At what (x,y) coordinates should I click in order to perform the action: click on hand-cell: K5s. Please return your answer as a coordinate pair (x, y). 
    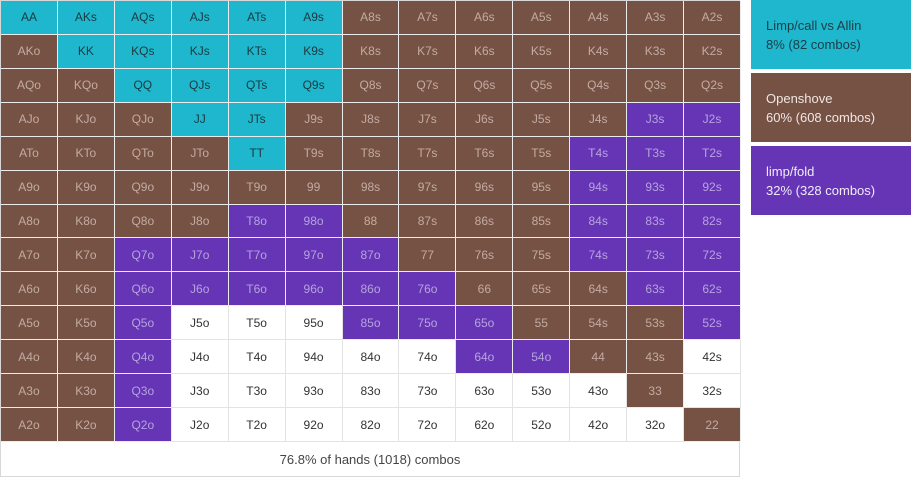
    Looking at the image, I should click on (542, 51).